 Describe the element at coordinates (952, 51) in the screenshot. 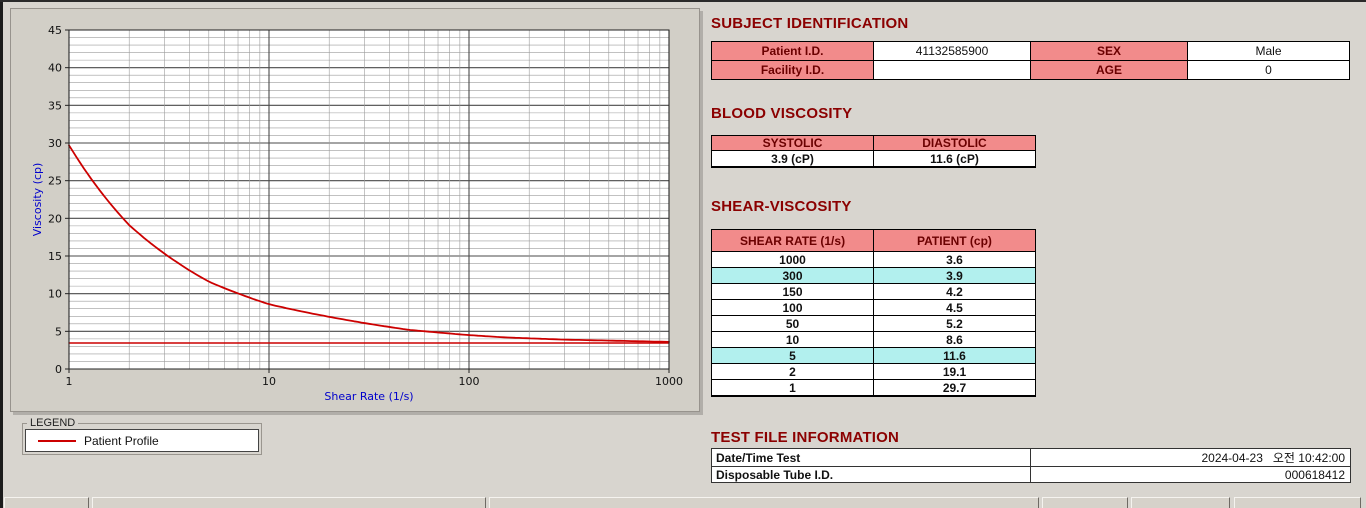

I see `patient-id-value: 41132585900` at that location.